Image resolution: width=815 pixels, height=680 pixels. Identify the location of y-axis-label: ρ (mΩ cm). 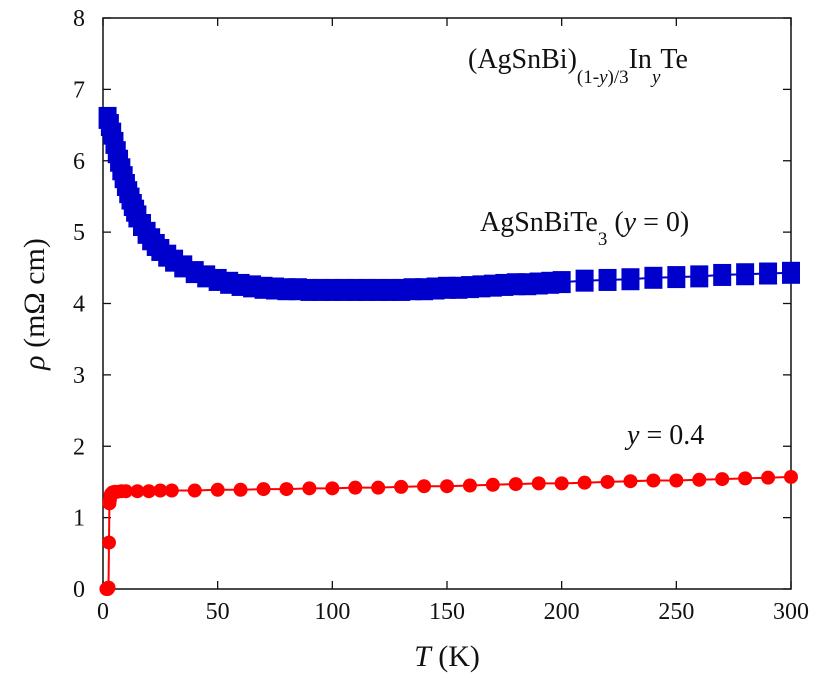
(34, 304).